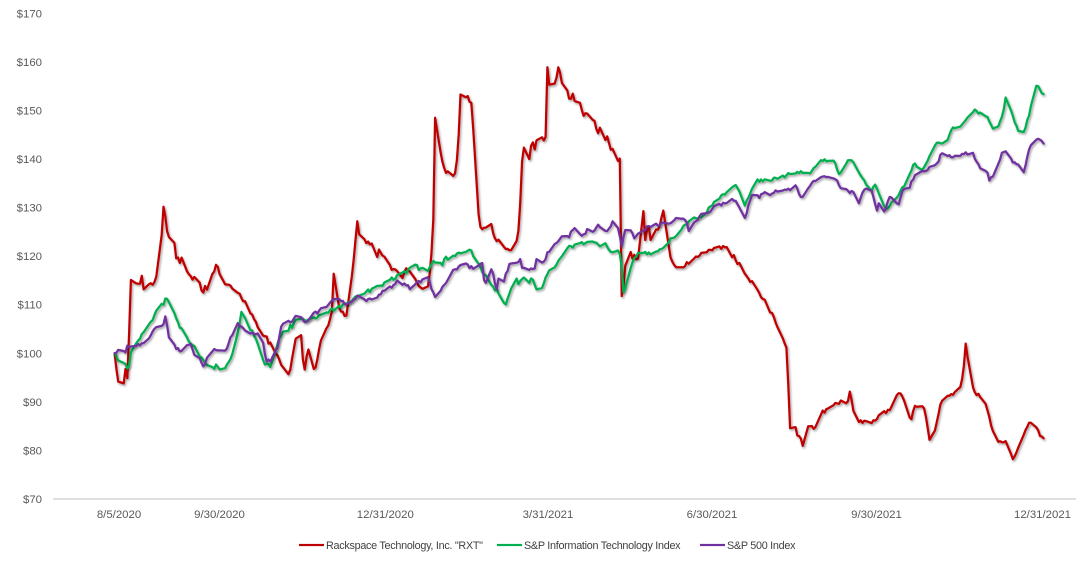 This screenshot has width=1083, height=561. I want to click on svg-text: 3/31/2021, so click(548, 515).